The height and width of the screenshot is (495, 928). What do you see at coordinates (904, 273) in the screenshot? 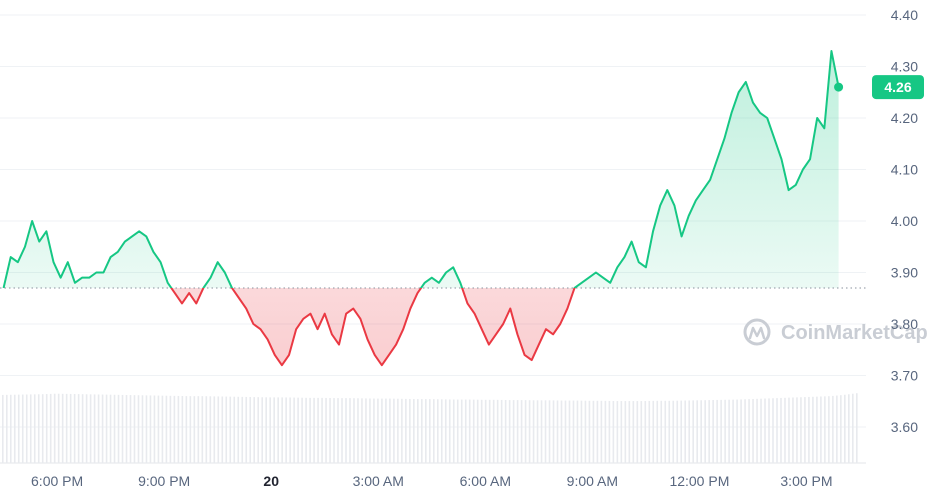
I see `y-tick-label: 3.90` at bounding box center [904, 273].